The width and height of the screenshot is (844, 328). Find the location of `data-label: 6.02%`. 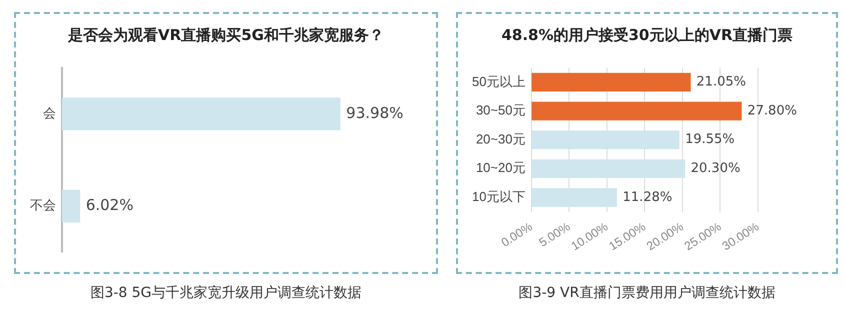

data-label: 6.02% is located at coordinates (110, 205).